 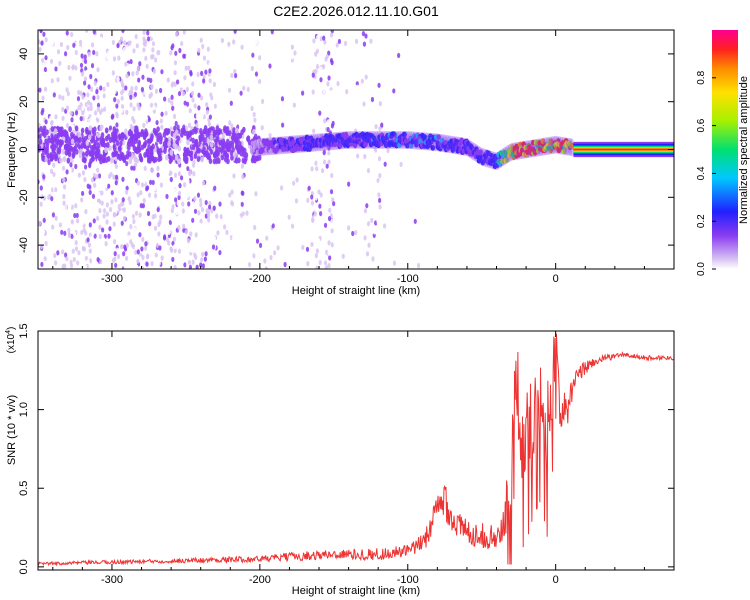 What do you see at coordinates (12, 150) in the screenshot?
I see `spectrogram-y-label: Frequency (Hz)` at bounding box center [12, 150].